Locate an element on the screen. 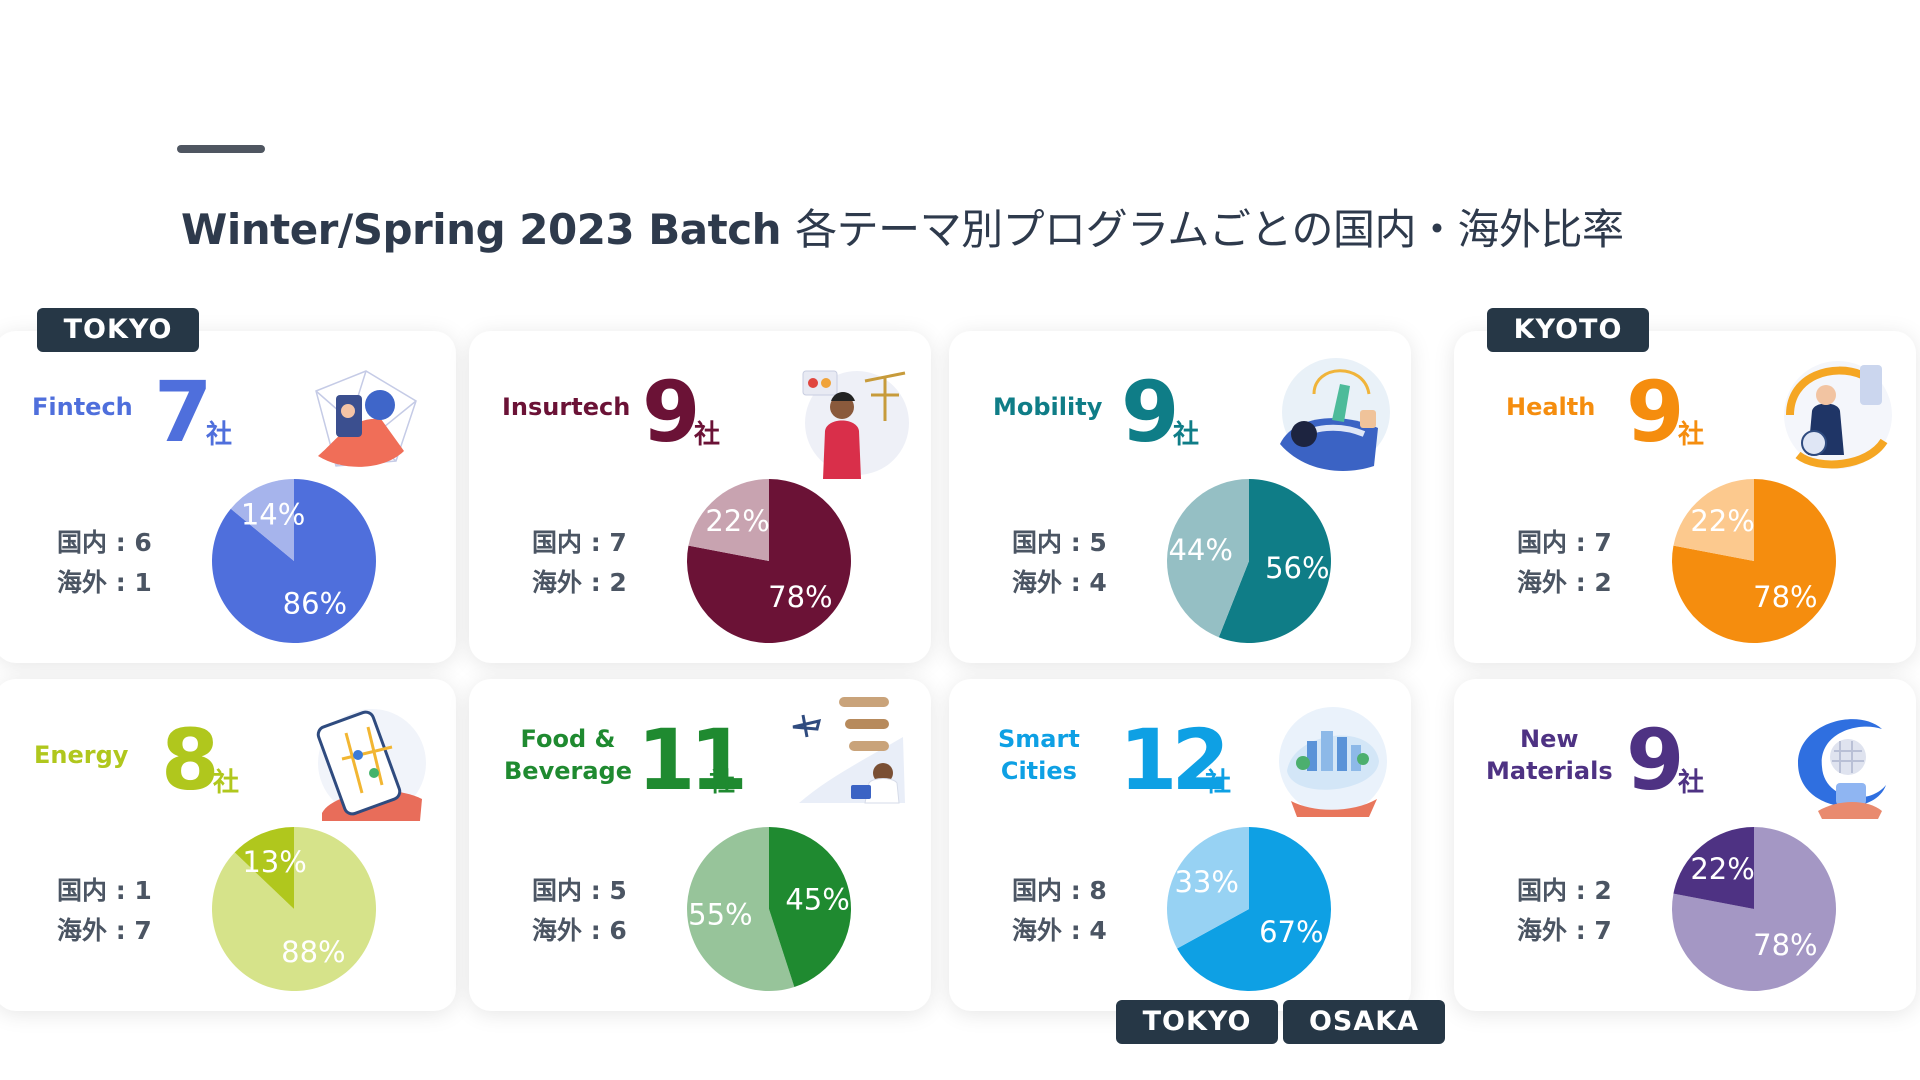  fintech-illustration is located at coordinates (366, 418).